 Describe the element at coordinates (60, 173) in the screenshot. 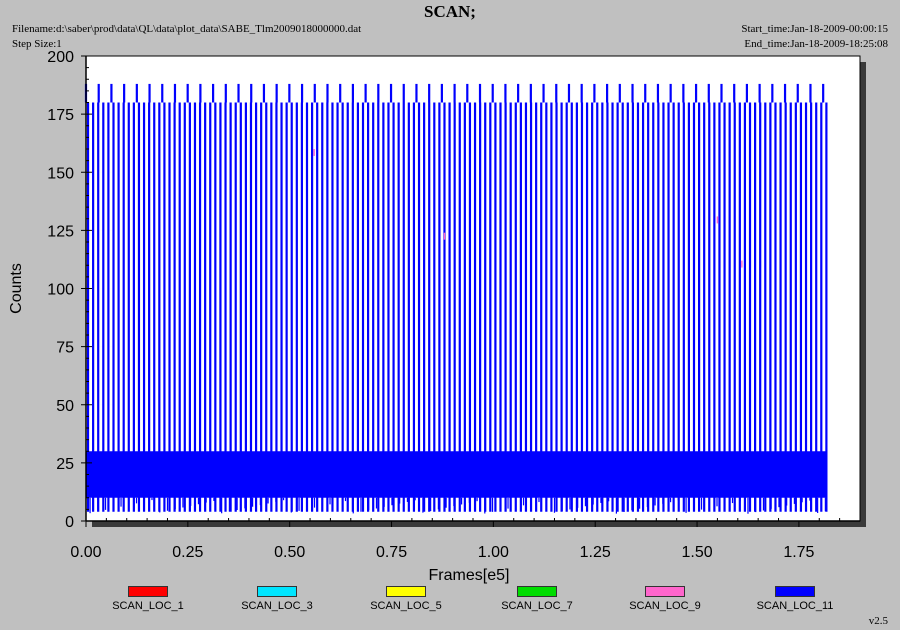

I see `y-tick-label: 150` at that location.